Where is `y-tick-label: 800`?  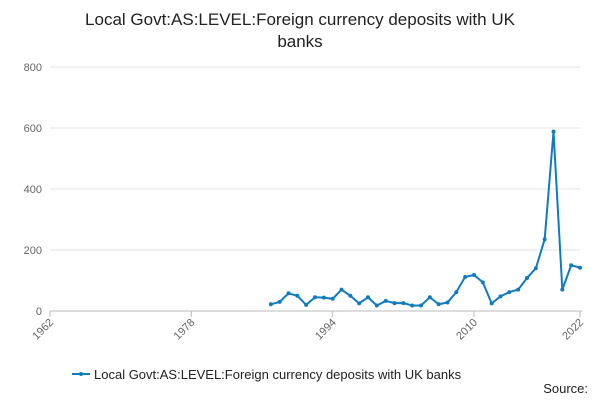 y-tick-label: 800 is located at coordinates (33, 68).